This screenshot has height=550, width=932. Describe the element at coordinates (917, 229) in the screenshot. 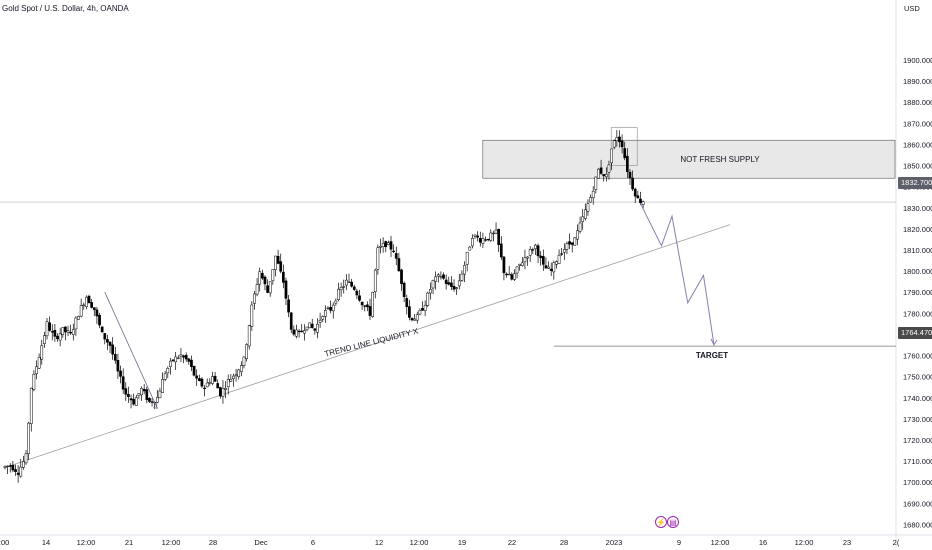

I see `price-tick-label: 1820.000` at that location.